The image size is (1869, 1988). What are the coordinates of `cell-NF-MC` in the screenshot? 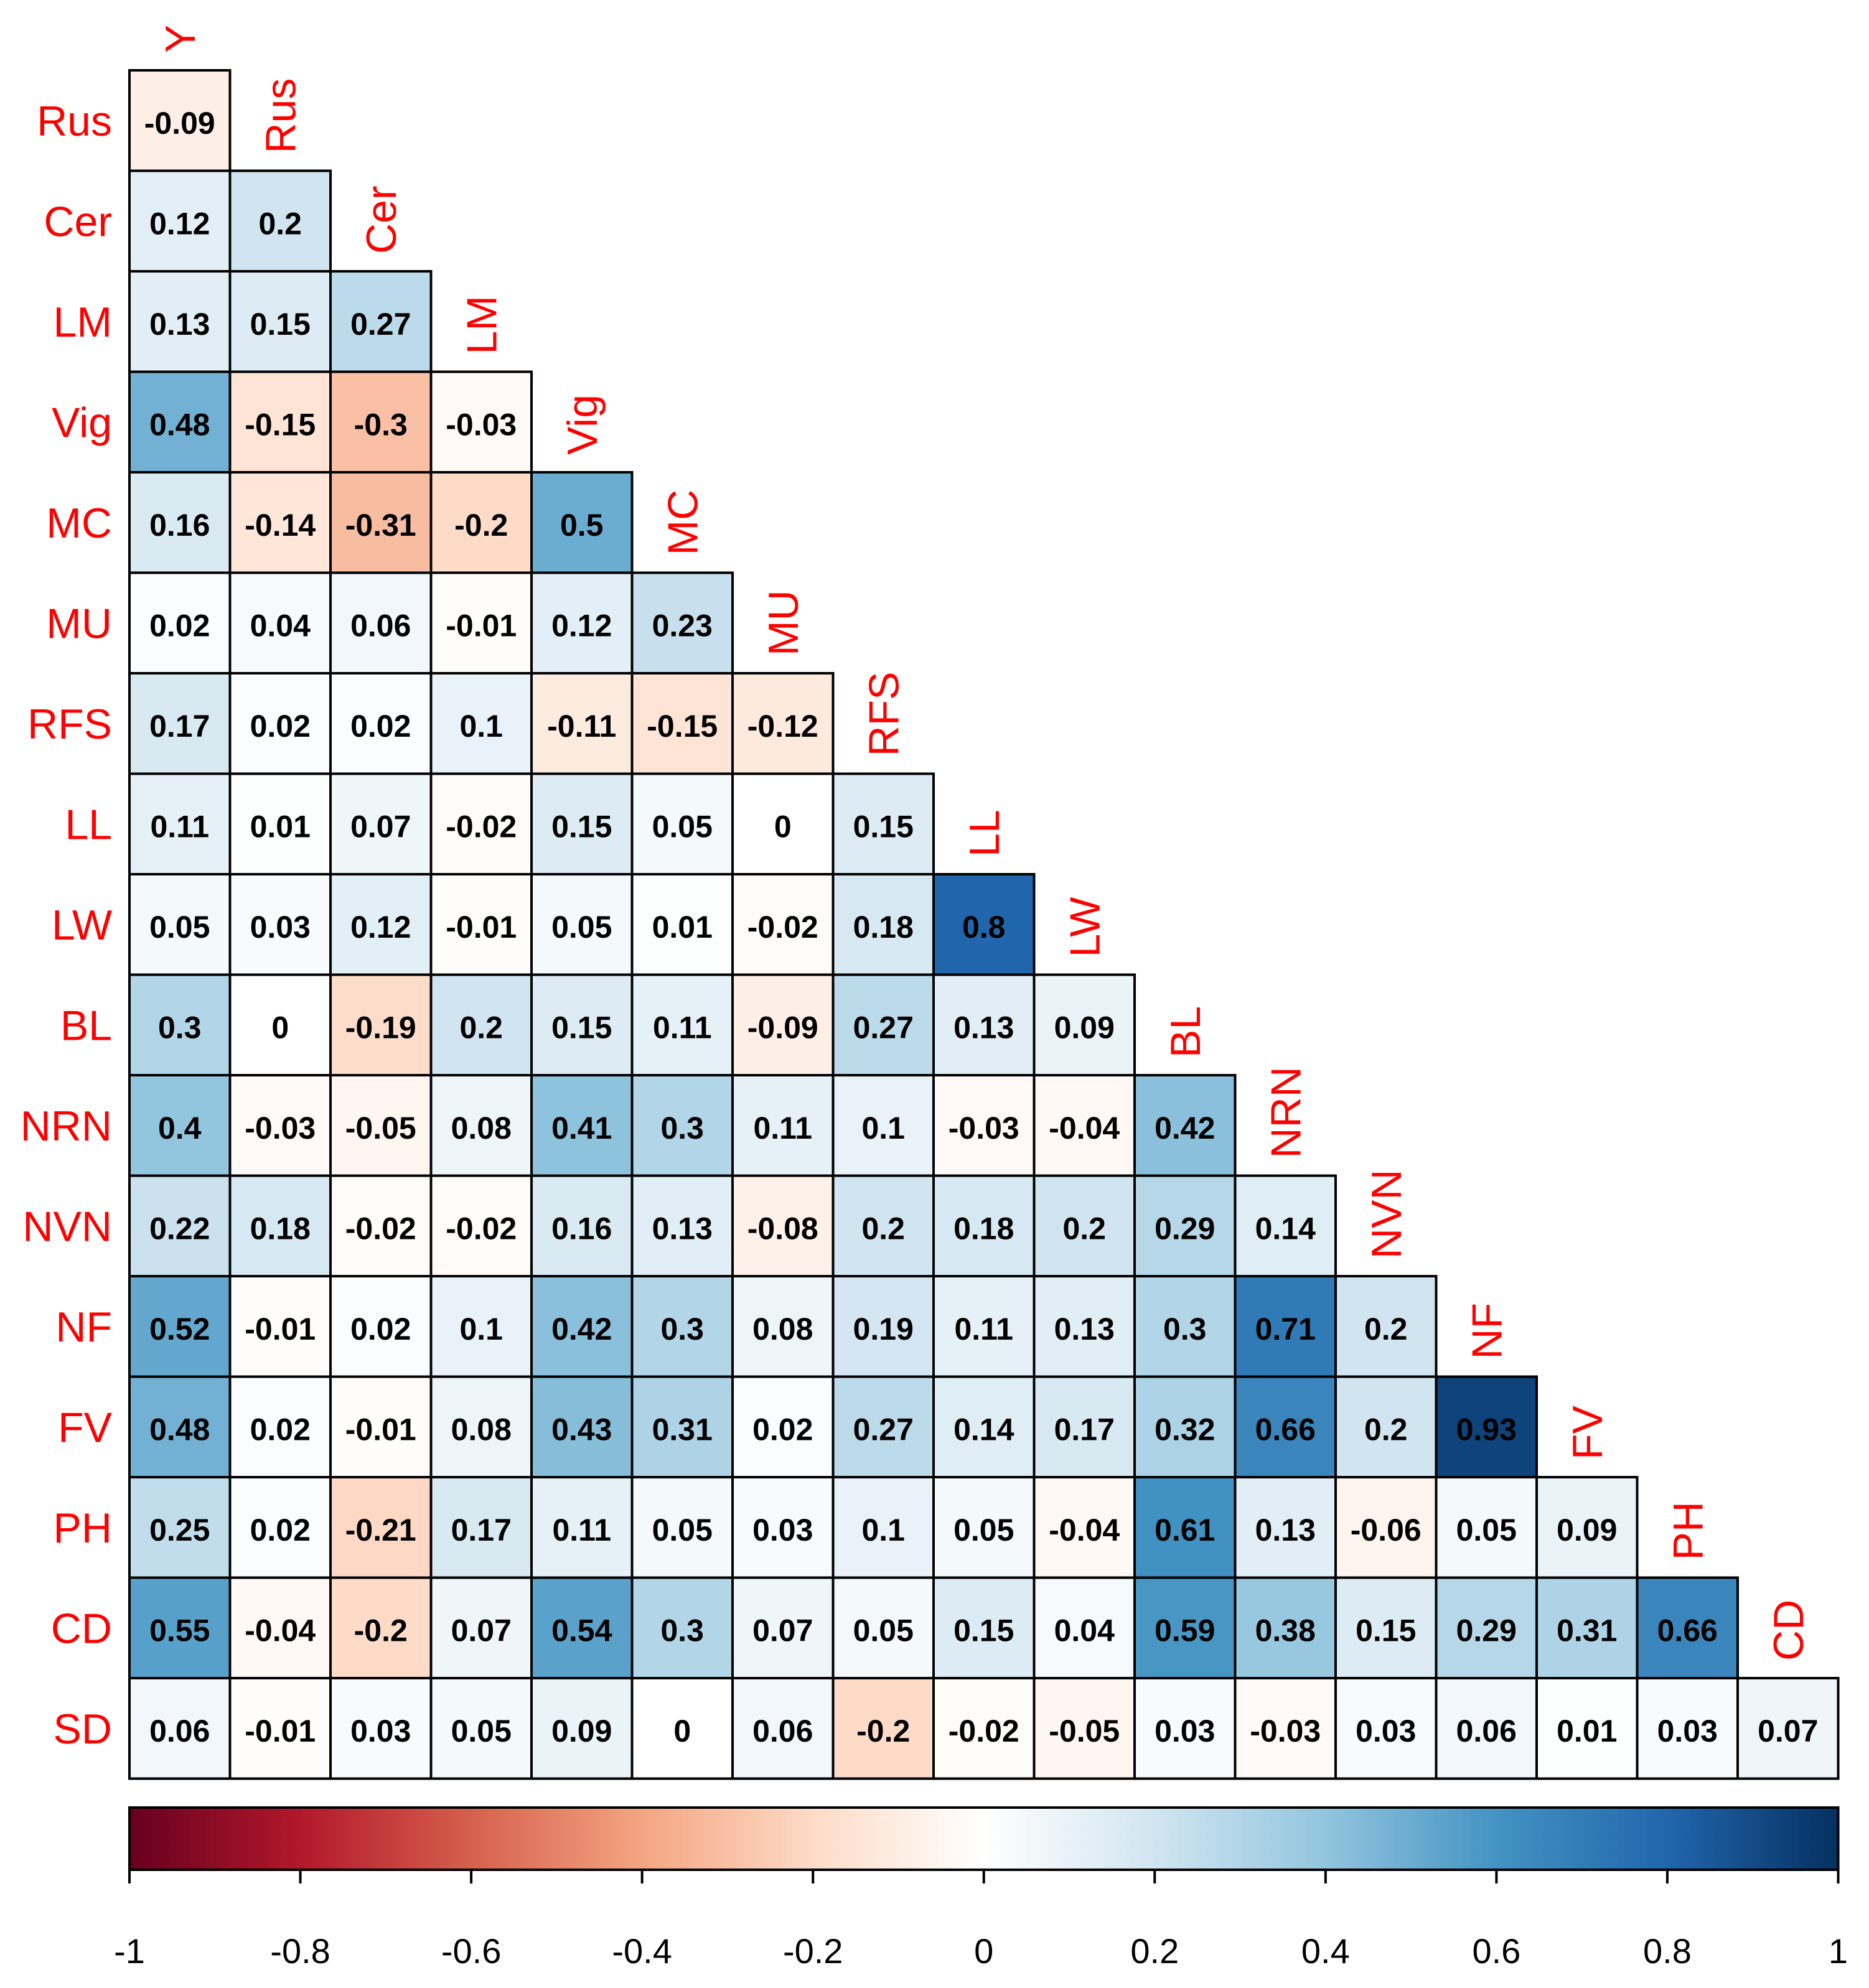 It's located at (682, 1326).